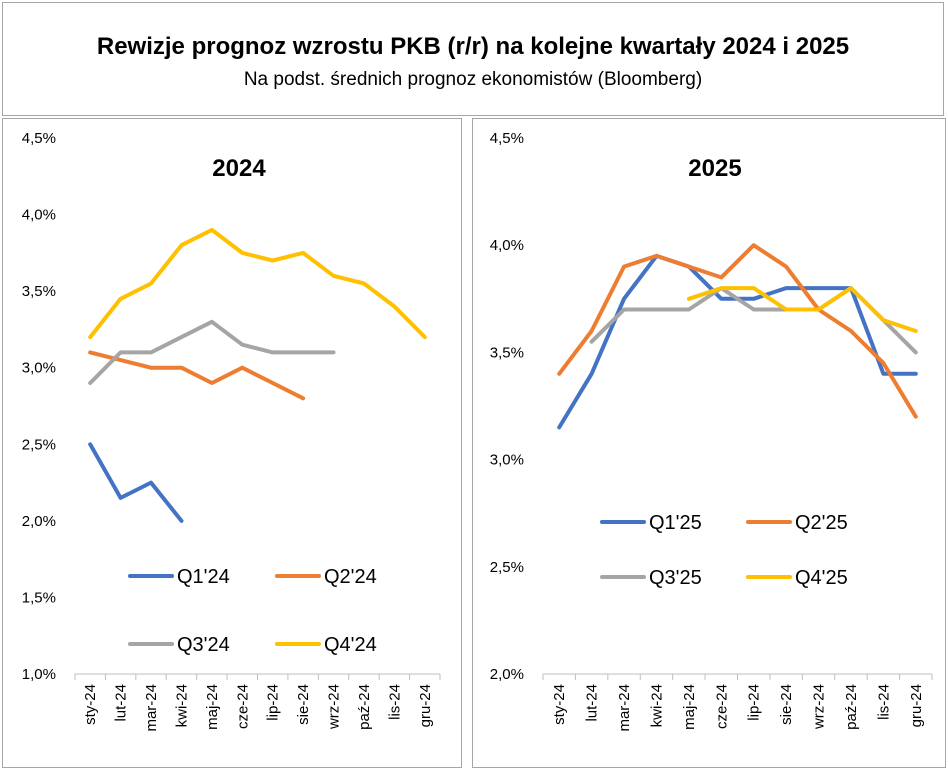 This screenshot has width=948, height=770. What do you see at coordinates (675, 578) in the screenshot?
I see `legend-label: Q3'25` at bounding box center [675, 578].